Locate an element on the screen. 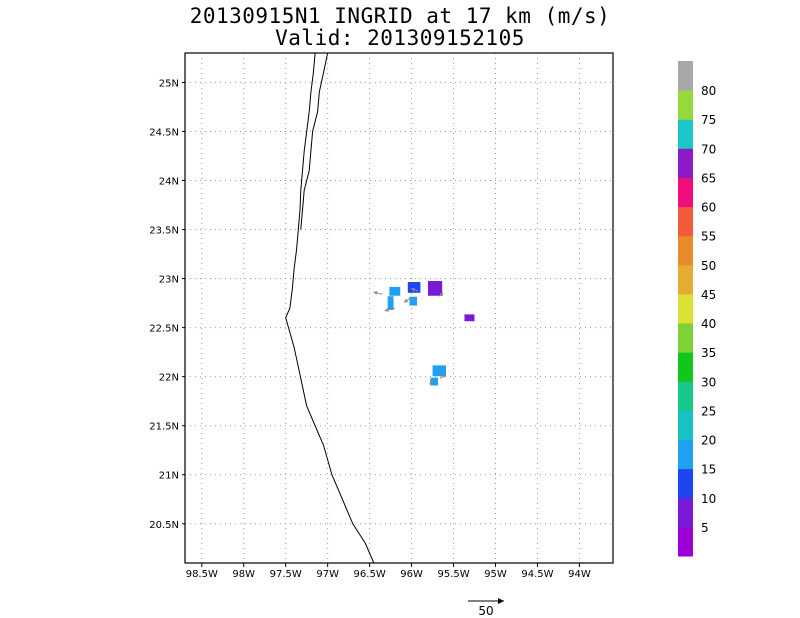 The width and height of the screenshot is (800, 618). colorbar-label: 25 is located at coordinates (708, 411).